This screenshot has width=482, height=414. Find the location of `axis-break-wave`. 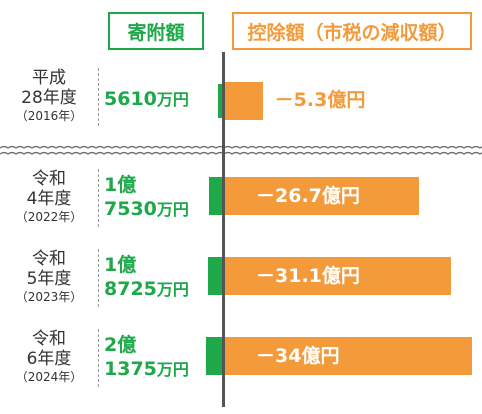

axis-break-wave is located at coordinates (241, 150).